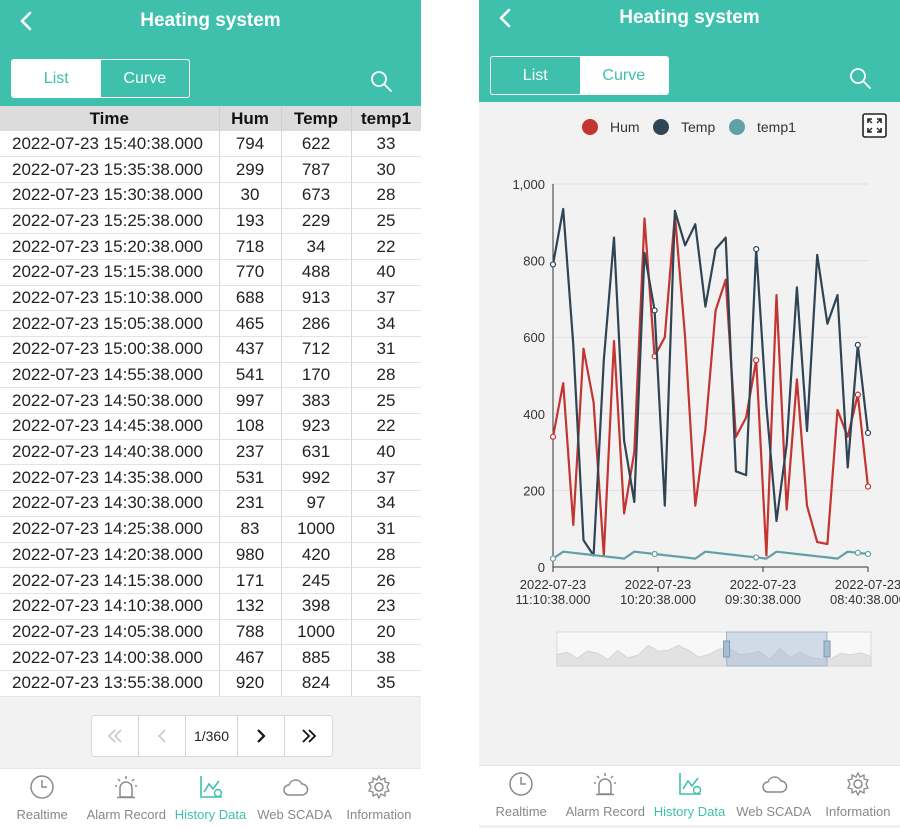  What do you see at coordinates (210, 503) in the screenshot?
I see `table-row: 2022-07-23 14:30:38.000 231 97 34` at bounding box center [210, 503].